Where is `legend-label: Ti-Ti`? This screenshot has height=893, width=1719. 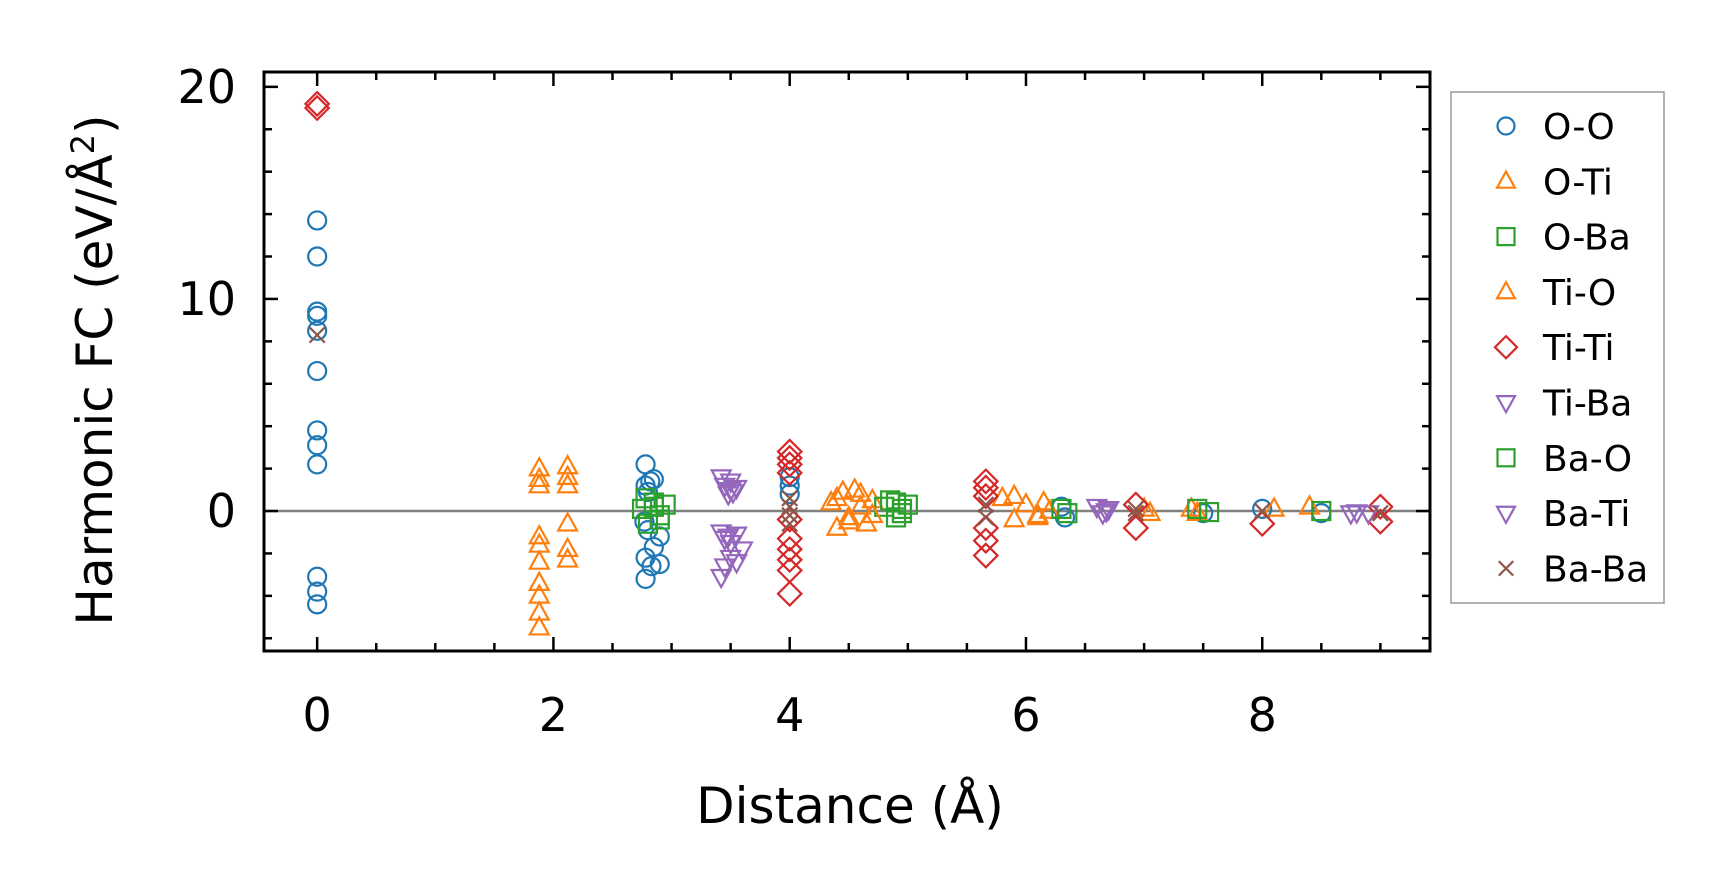
legend-label: Ti-Ti is located at coordinates (1578, 348).